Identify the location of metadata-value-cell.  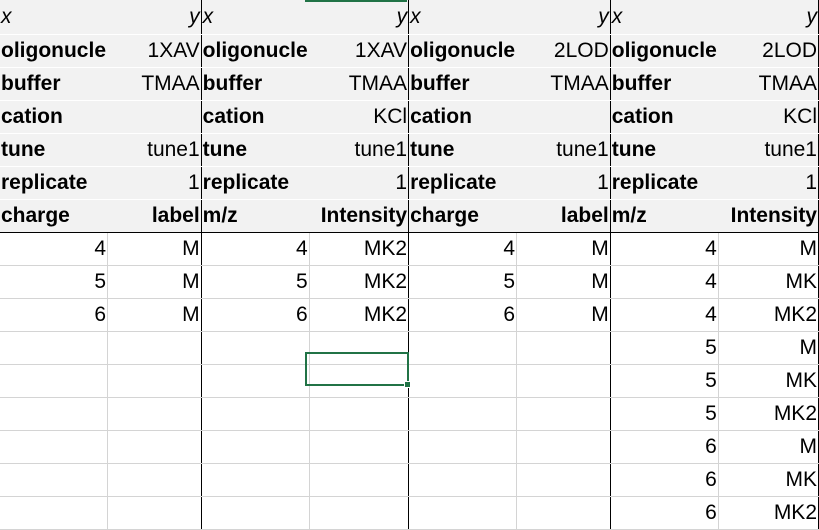
(563, 117).